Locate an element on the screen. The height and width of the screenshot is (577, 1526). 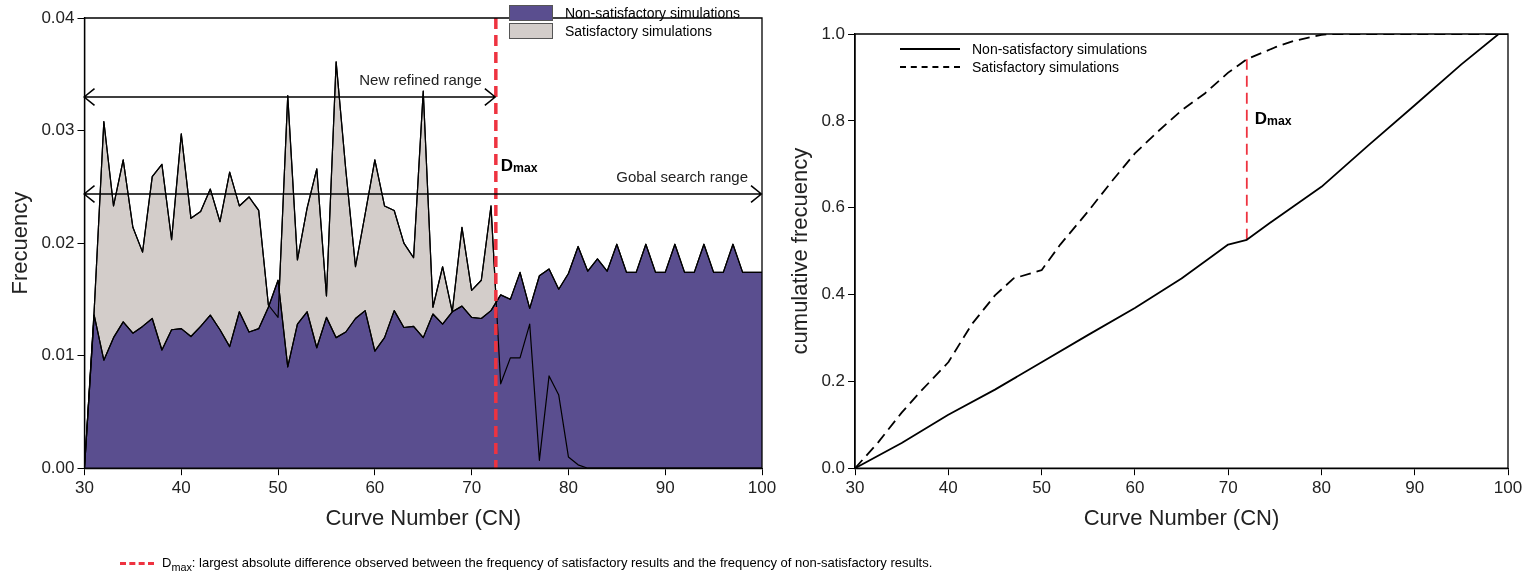
y-tick-label: 0.4 is located at coordinates (833, 294).